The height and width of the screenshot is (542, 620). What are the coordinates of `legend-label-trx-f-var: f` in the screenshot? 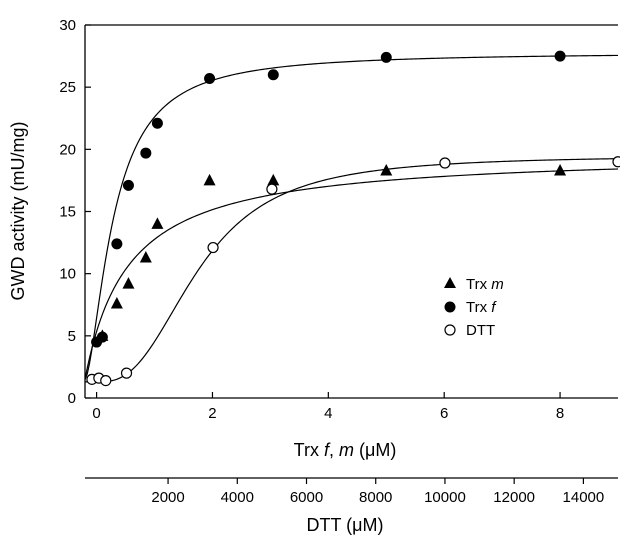 It's located at (494, 307).